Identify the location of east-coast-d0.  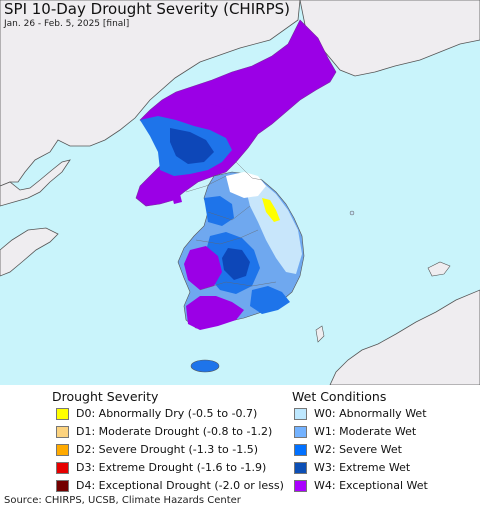
(271, 210).